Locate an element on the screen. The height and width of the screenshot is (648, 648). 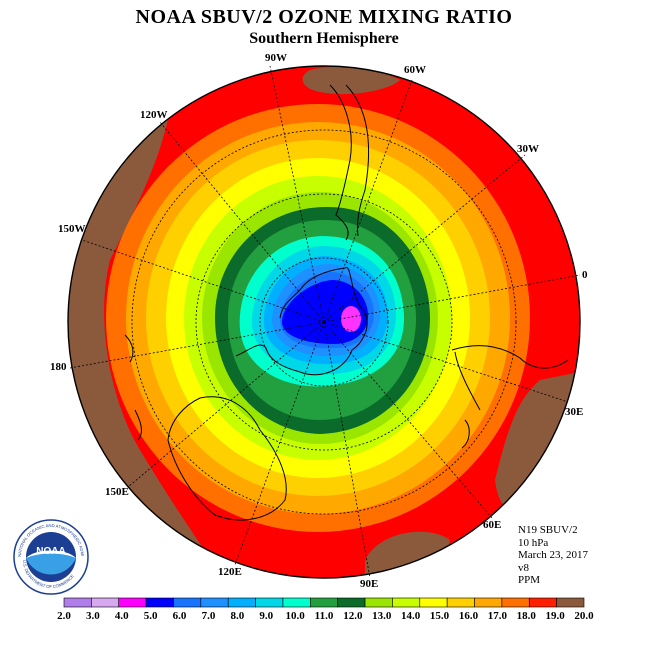
colorbar-tick-label: 4.0 is located at coordinates (122, 616).